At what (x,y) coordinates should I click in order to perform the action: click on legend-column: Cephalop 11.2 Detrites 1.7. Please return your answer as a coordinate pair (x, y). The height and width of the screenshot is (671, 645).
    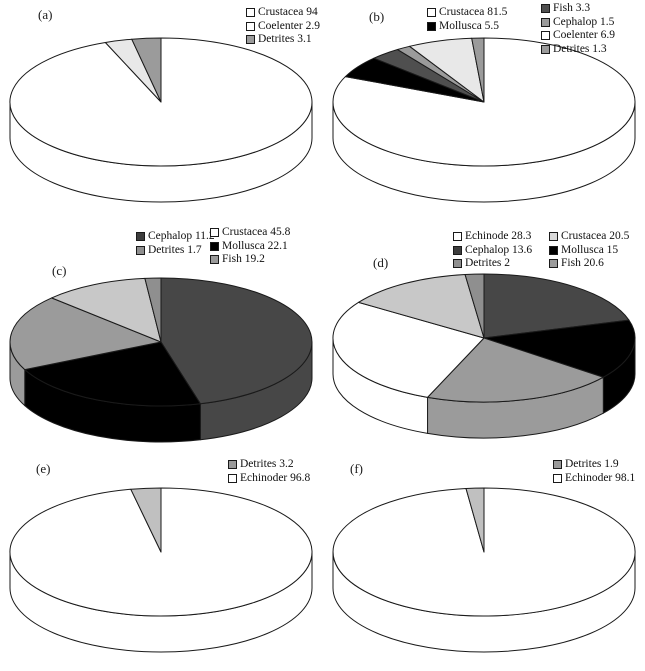
    Looking at the image, I should click on (175, 243).